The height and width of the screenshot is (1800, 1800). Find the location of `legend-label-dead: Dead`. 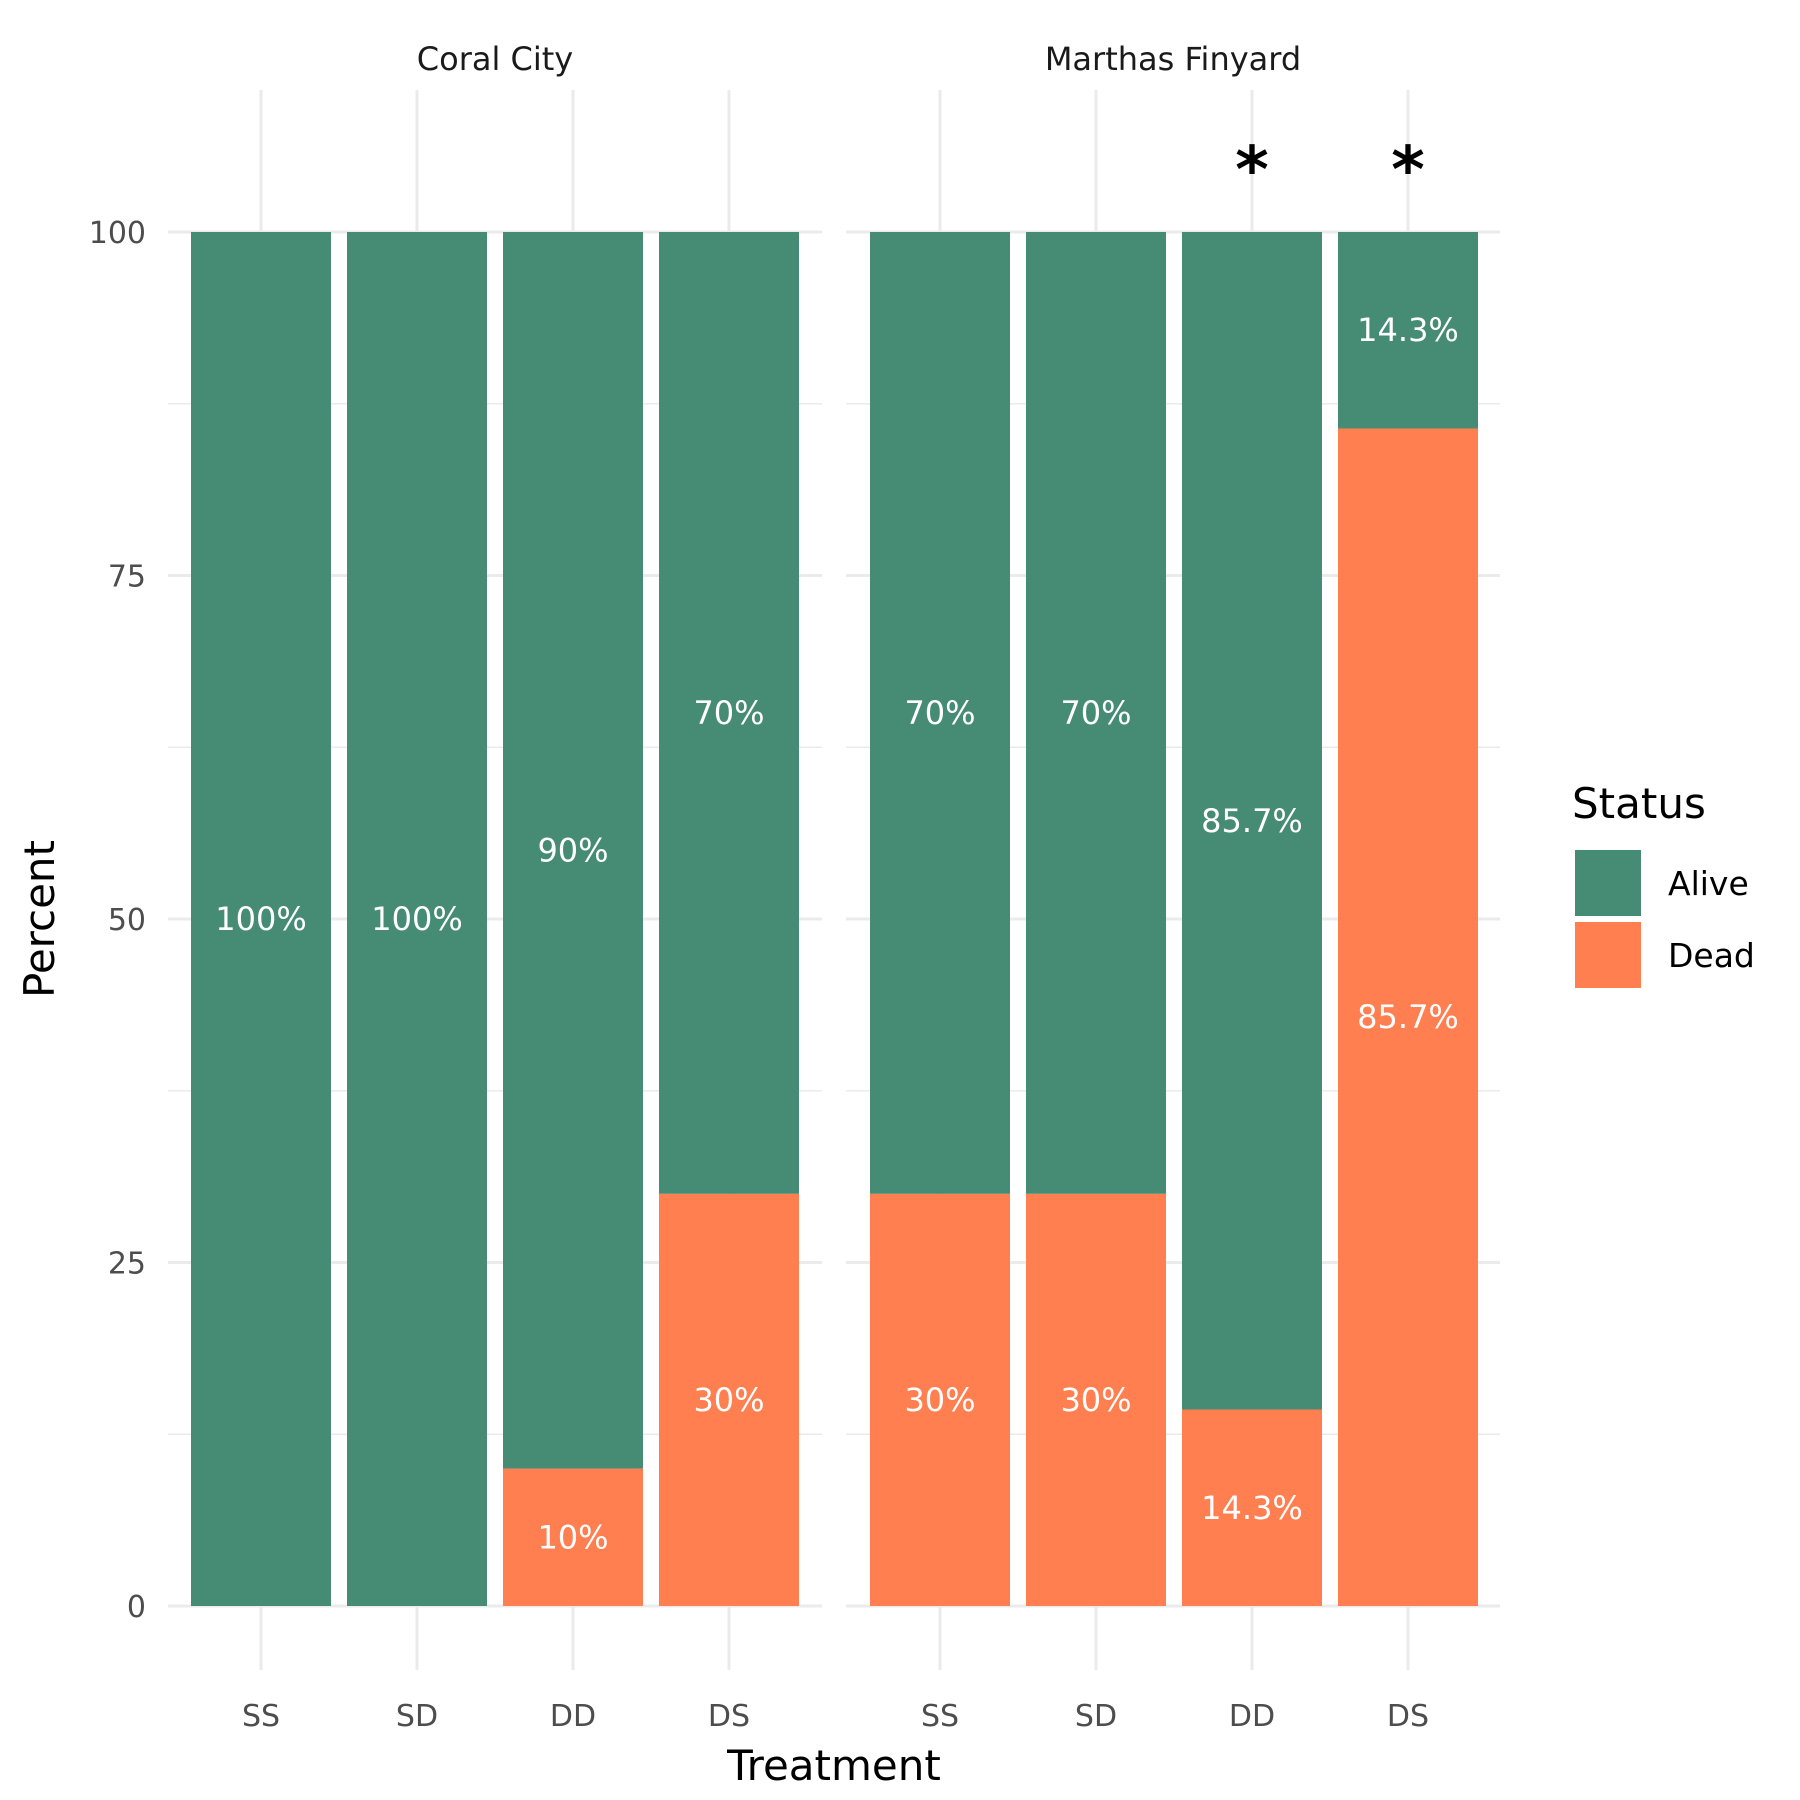

legend-label-dead: Dead is located at coordinates (1711, 955).